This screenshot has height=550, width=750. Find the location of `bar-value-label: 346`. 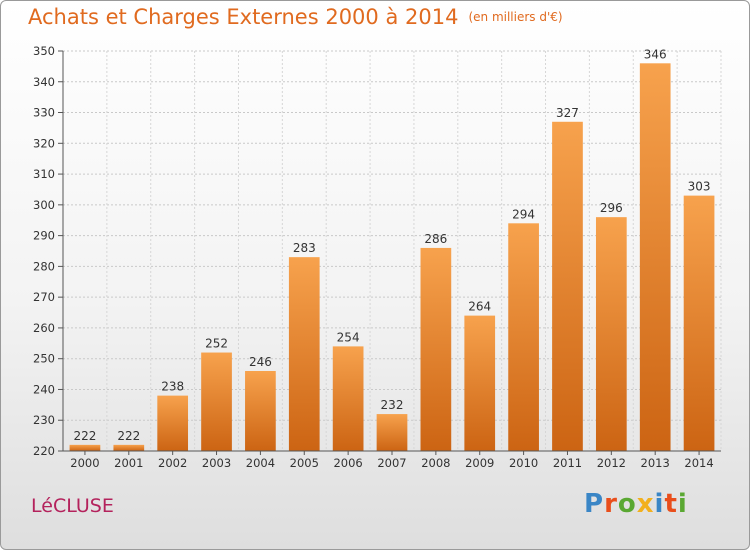

bar-value-label: 346 is located at coordinates (655, 54).